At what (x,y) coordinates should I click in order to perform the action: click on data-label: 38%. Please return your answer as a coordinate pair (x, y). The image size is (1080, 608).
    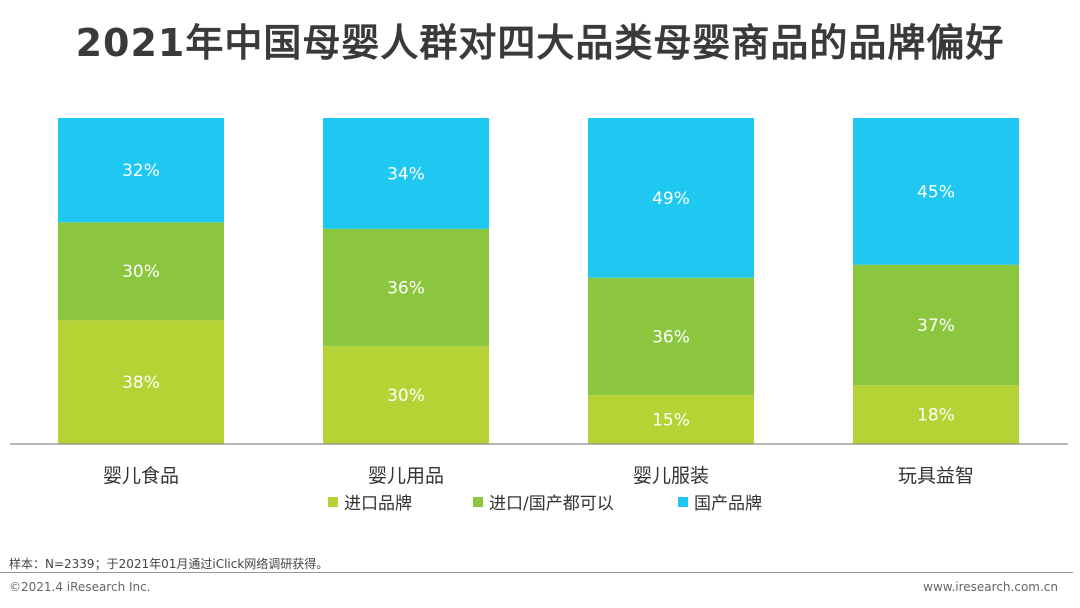
    Looking at the image, I should click on (141, 383).